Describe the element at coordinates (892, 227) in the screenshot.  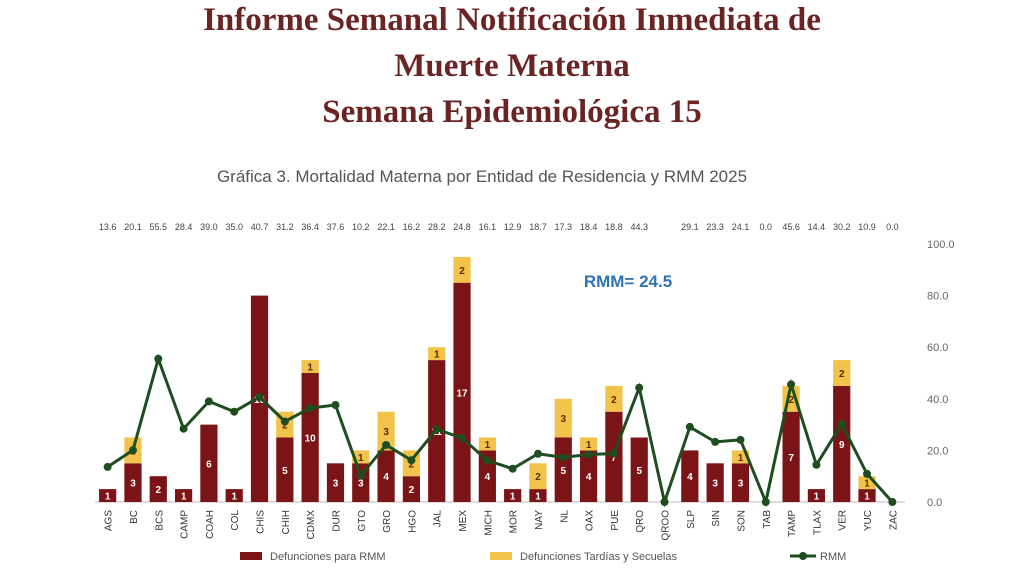
I see `rmm-label: 0.0` at that location.